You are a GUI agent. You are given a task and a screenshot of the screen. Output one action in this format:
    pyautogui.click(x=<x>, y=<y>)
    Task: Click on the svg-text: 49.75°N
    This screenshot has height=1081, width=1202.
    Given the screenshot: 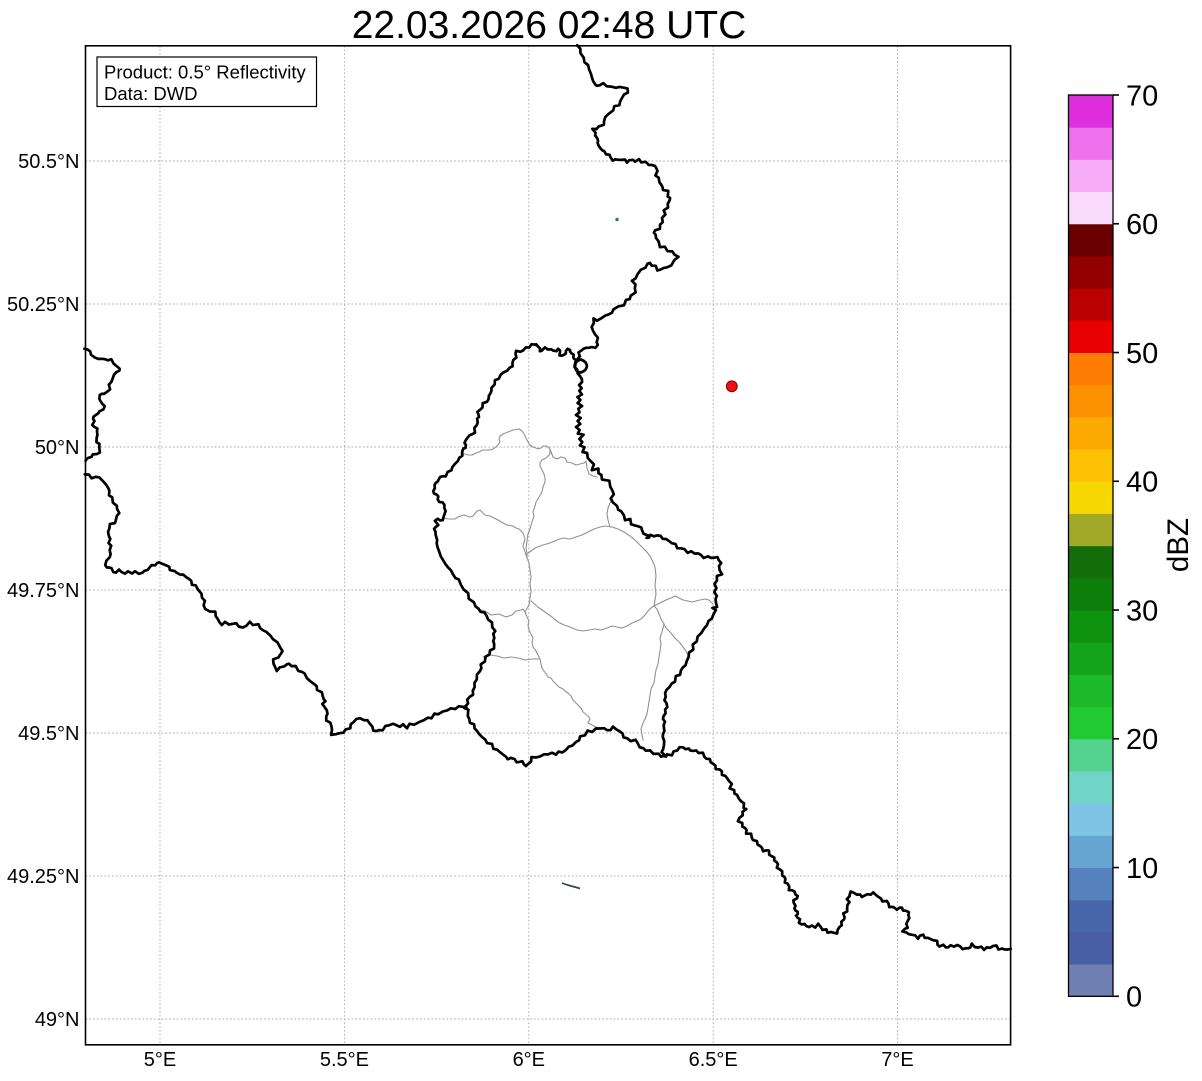 What is the action you would take?
    pyautogui.click(x=43, y=591)
    